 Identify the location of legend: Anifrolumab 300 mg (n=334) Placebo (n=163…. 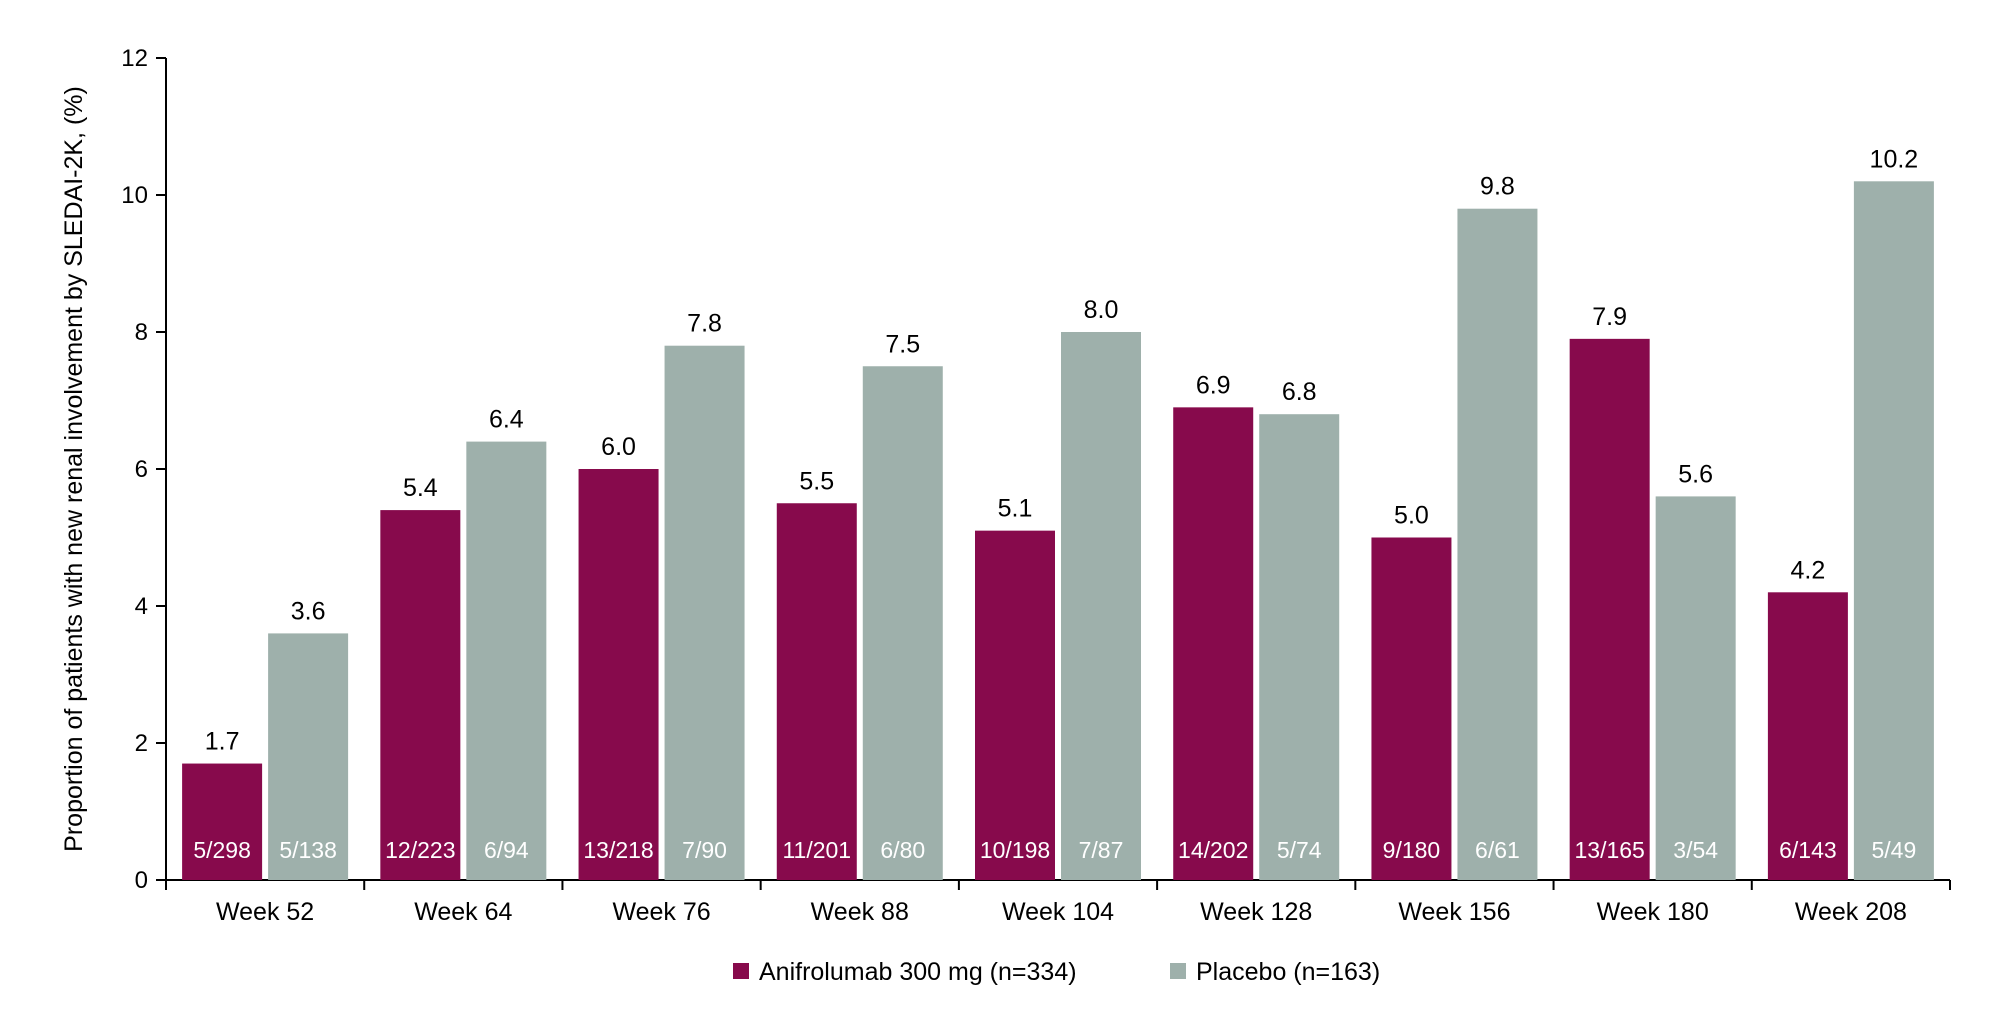
(1056, 972).